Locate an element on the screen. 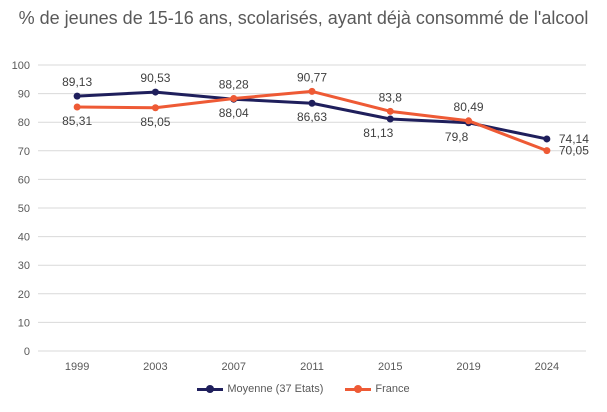  y-tick-label: 30 is located at coordinates (24, 266).